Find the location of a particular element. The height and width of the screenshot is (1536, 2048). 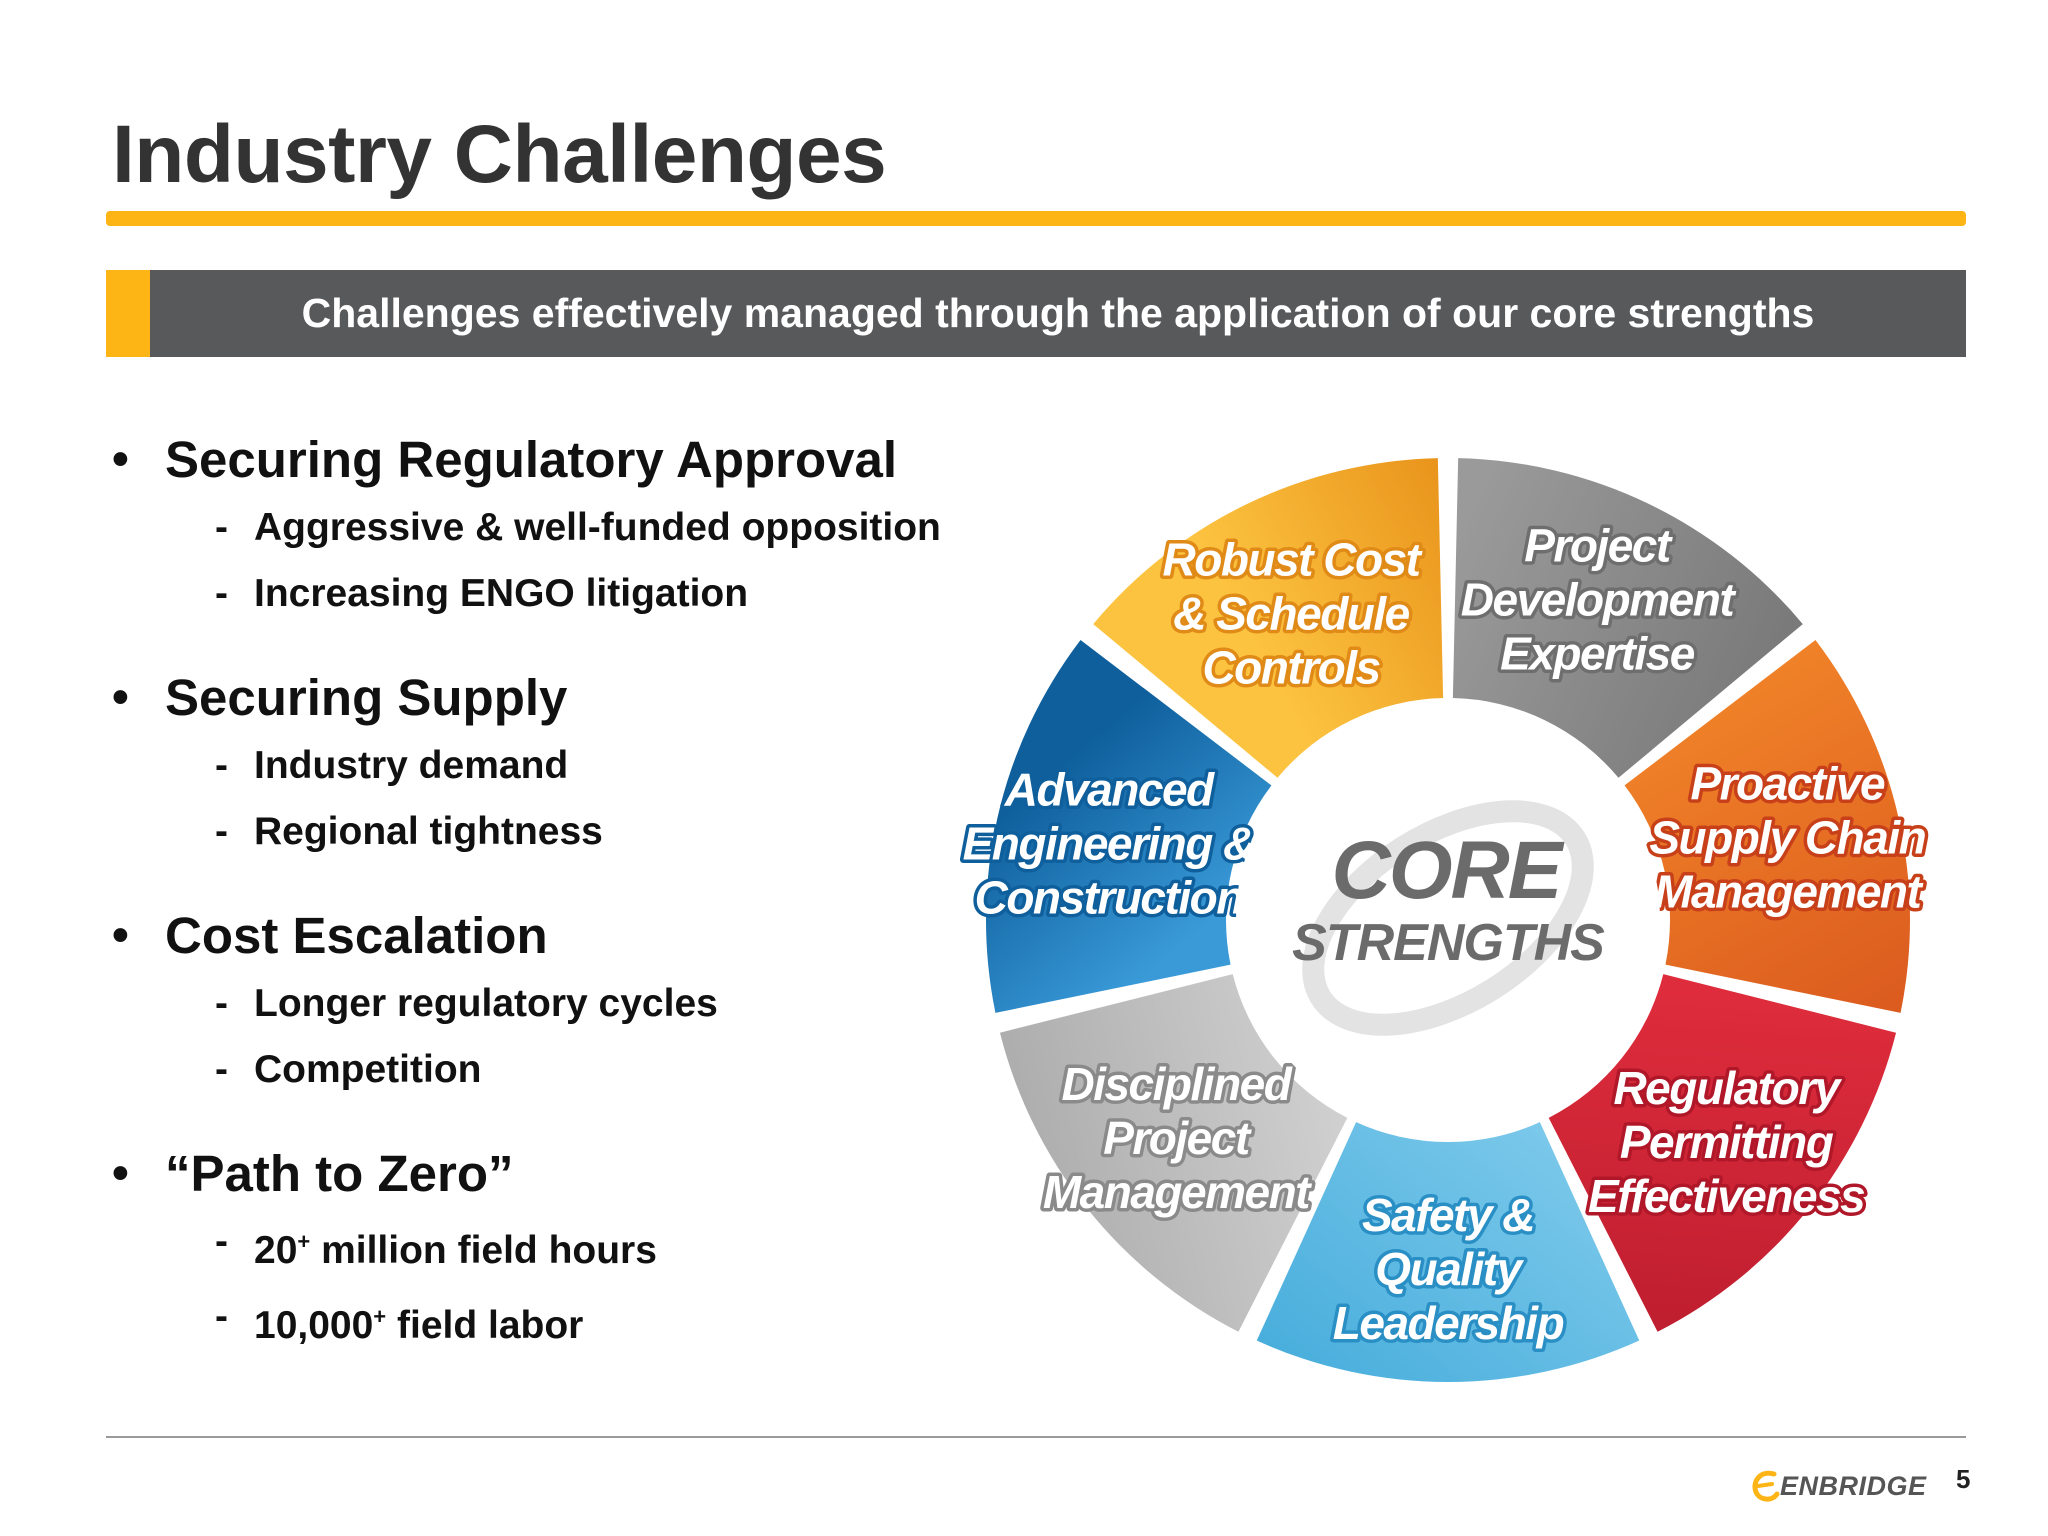

wheel-segment-proactive-supply-chain-management is located at coordinates (1767, 826).